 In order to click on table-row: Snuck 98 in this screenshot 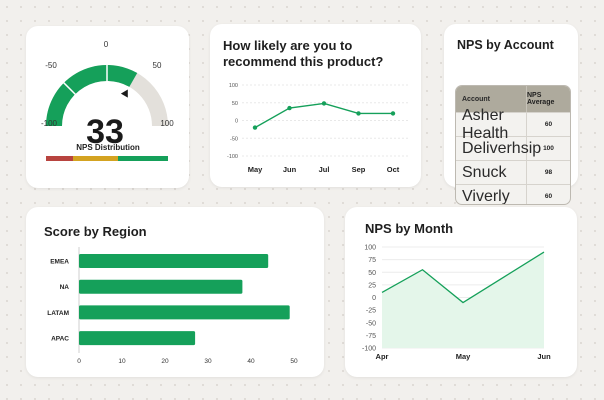, I will do `click(513, 173)`.